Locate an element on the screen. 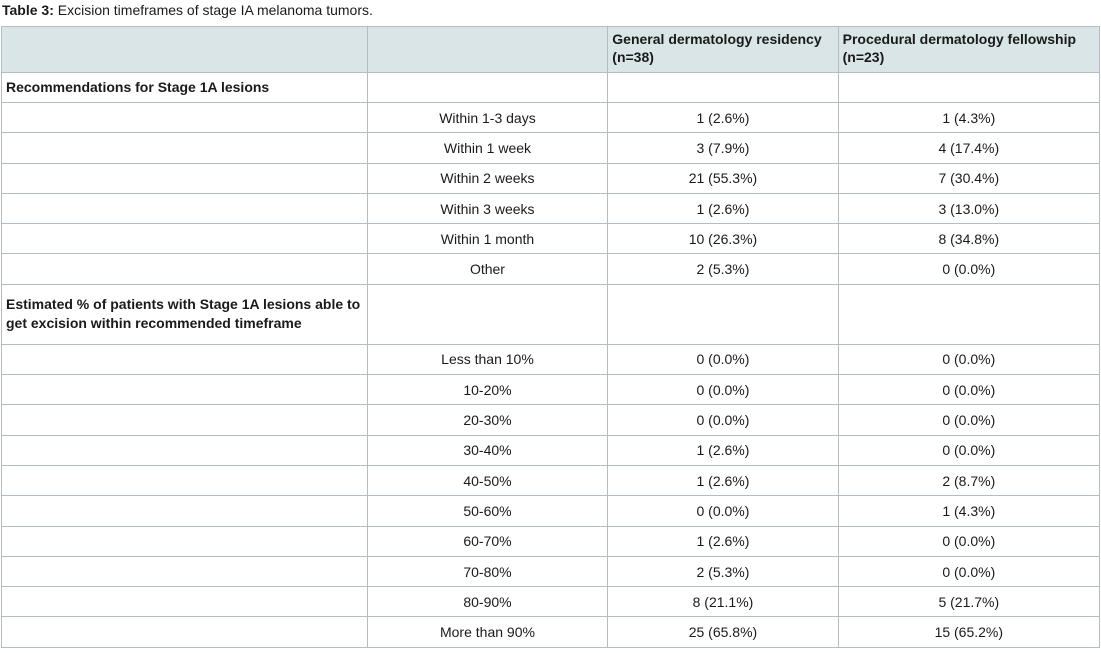 Image resolution: width=1101 pixels, height=653 pixels. section-title: Recommendations for Stage 1A lesions is located at coordinates (184, 87).